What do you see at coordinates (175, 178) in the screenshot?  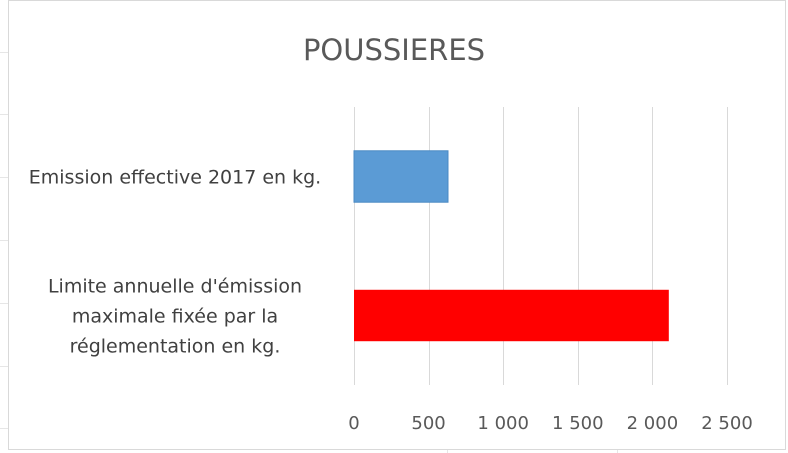 I see `category-label: Emission effective 2017 en kg.` at bounding box center [175, 178].